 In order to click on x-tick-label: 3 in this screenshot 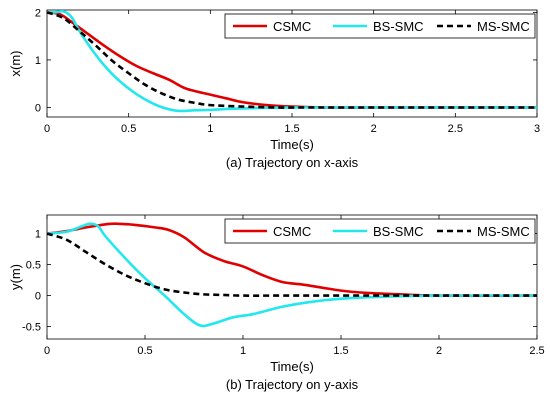, I will do `click(537, 129)`.